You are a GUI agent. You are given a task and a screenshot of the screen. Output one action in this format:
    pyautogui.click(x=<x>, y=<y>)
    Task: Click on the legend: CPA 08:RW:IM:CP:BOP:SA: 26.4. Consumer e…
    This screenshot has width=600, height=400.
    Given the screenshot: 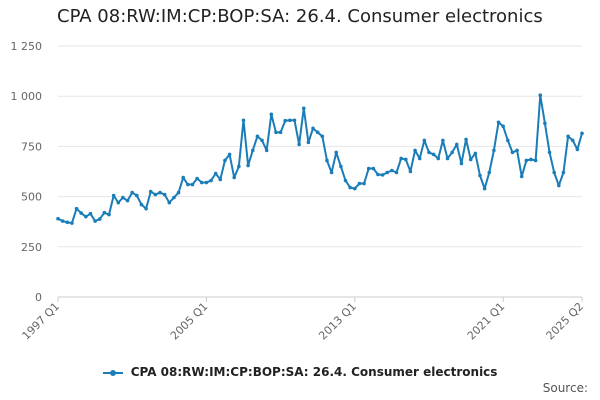 What is the action you would take?
    pyautogui.click(x=300, y=372)
    